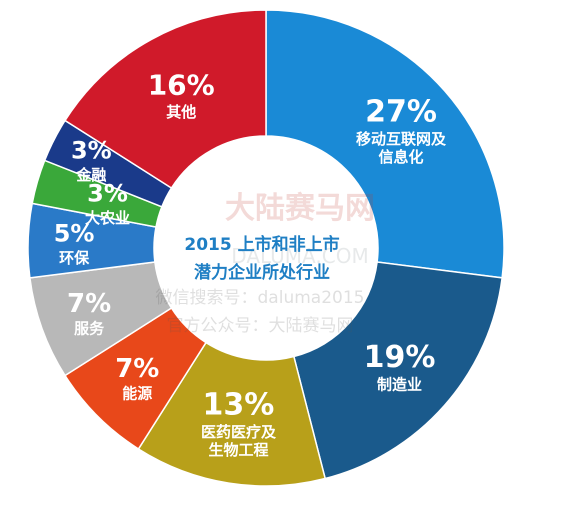  What do you see at coordinates (401, 111) in the screenshot?
I see `slice-percent-label-0: 27%` at bounding box center [401, 111].